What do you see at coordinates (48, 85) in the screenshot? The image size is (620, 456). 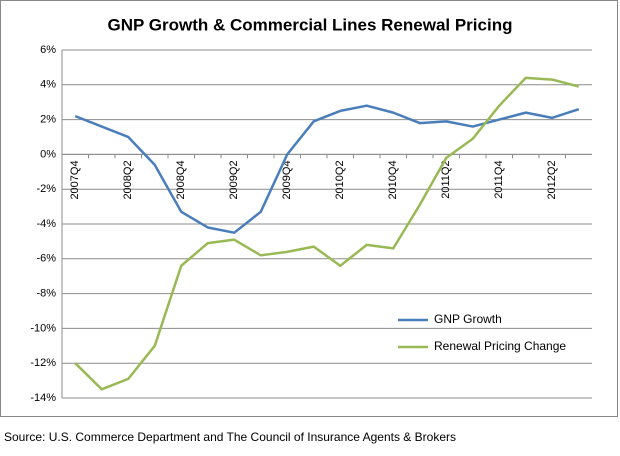 I see `y-tick-label: 4%` at bounding box center [48, 85].